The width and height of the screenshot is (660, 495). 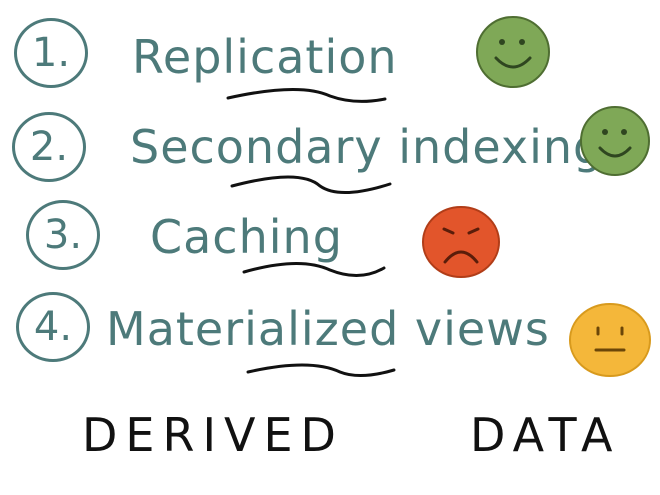 I want to click on neutral-face-icon, so click(x=610, y=340).